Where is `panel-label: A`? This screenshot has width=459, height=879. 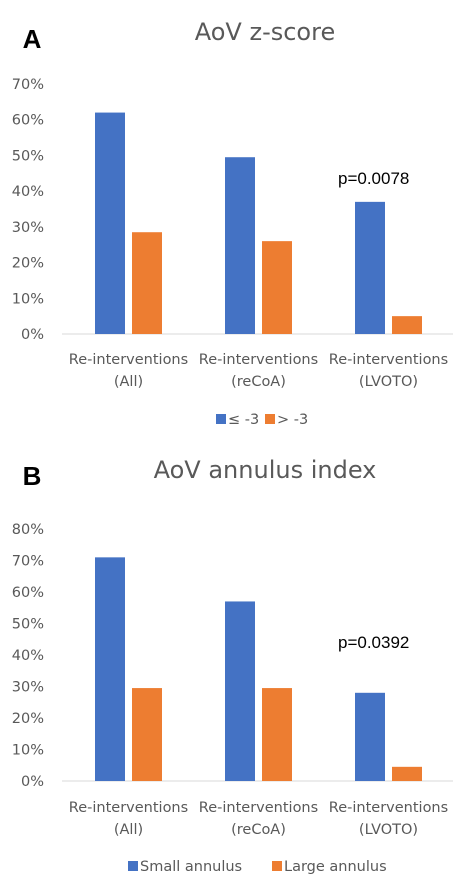 panel-label: A is located at coordinates (32, 39).